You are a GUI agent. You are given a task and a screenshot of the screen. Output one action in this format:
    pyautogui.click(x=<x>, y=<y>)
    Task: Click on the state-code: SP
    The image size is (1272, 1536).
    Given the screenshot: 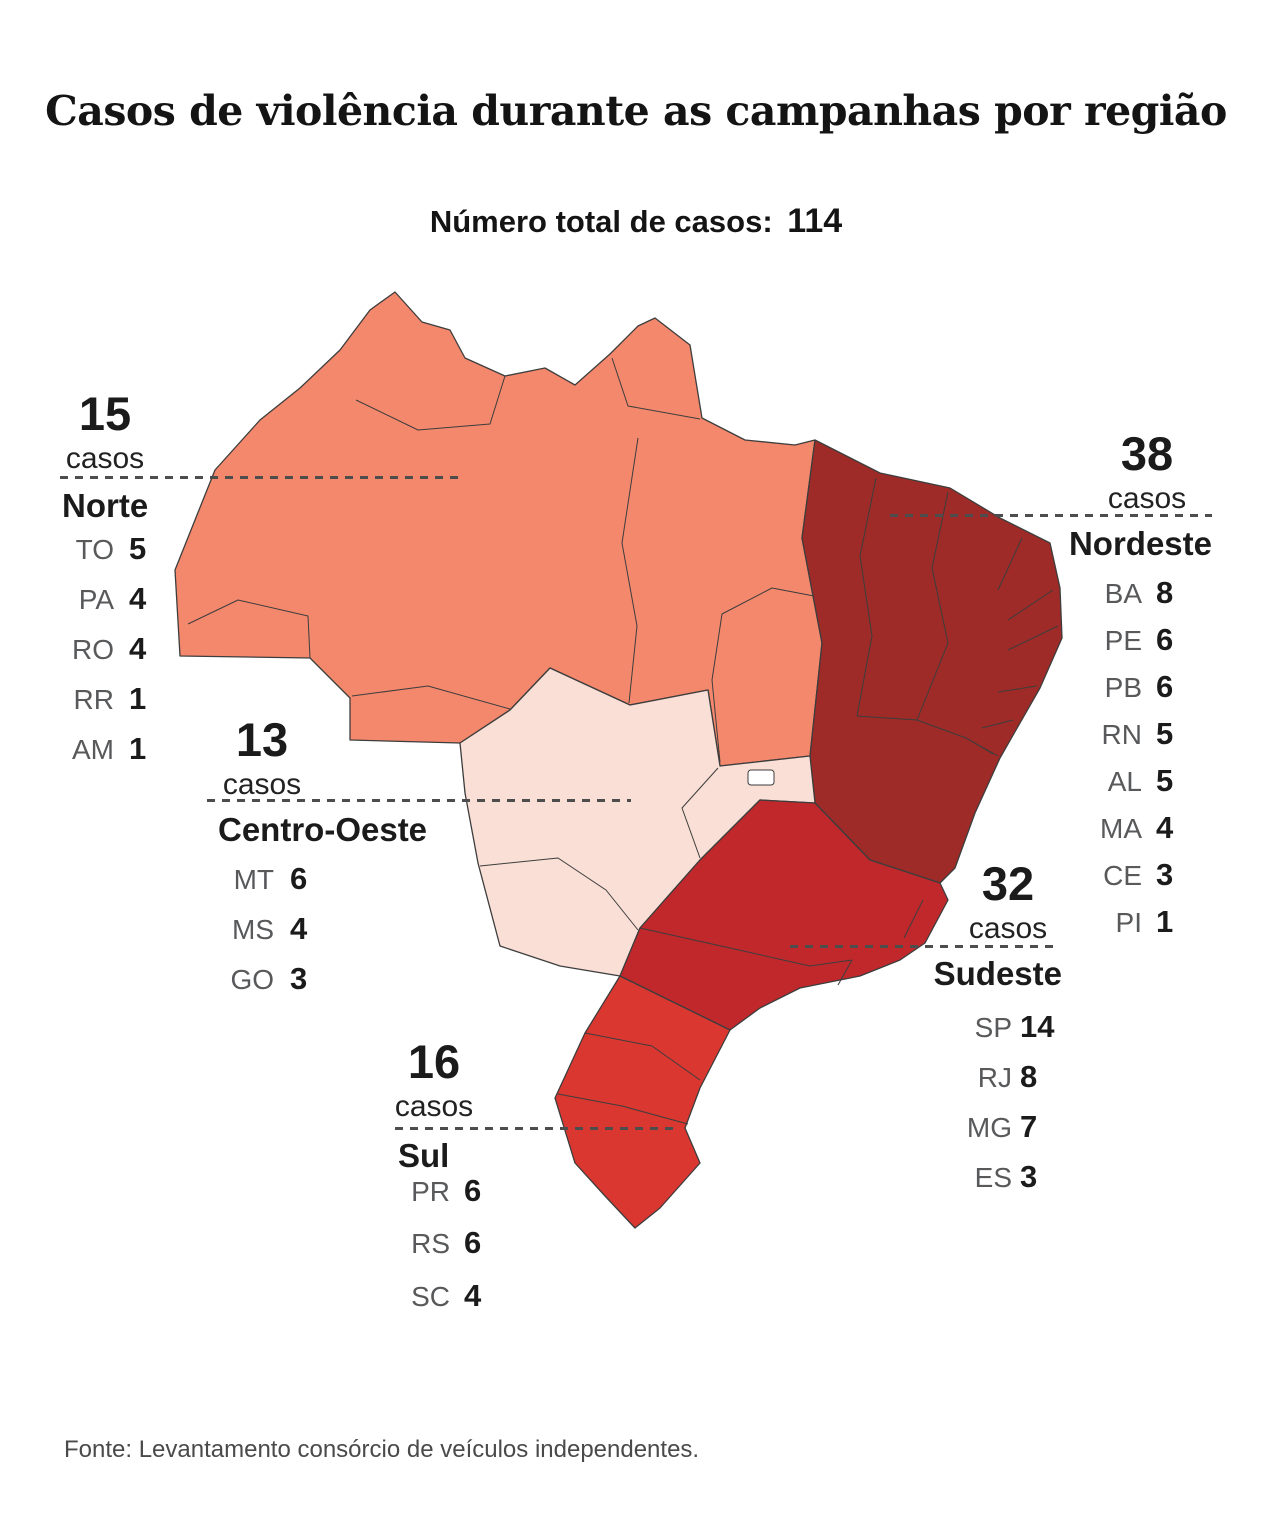 What is the action you would take?
    pyautogui.click(x=993, y=1027)
    